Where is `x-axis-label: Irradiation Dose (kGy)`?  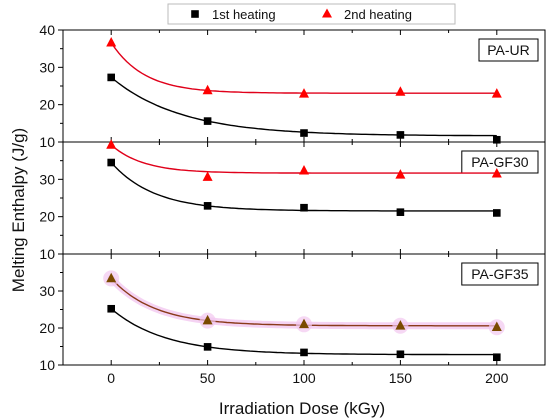 x-axis-label: Irradiation Dose (kGy) is located at coordinates (302, 408).